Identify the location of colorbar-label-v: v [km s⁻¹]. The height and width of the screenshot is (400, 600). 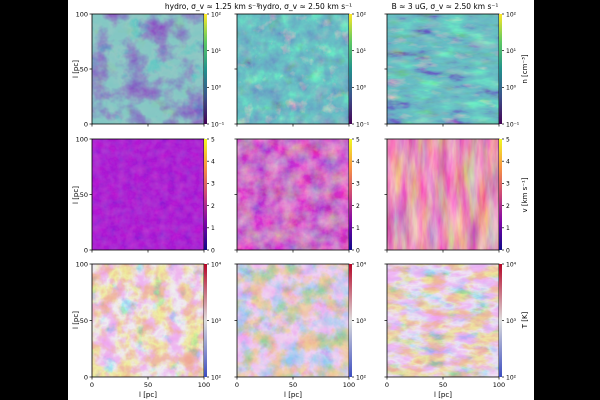
(525, 194).